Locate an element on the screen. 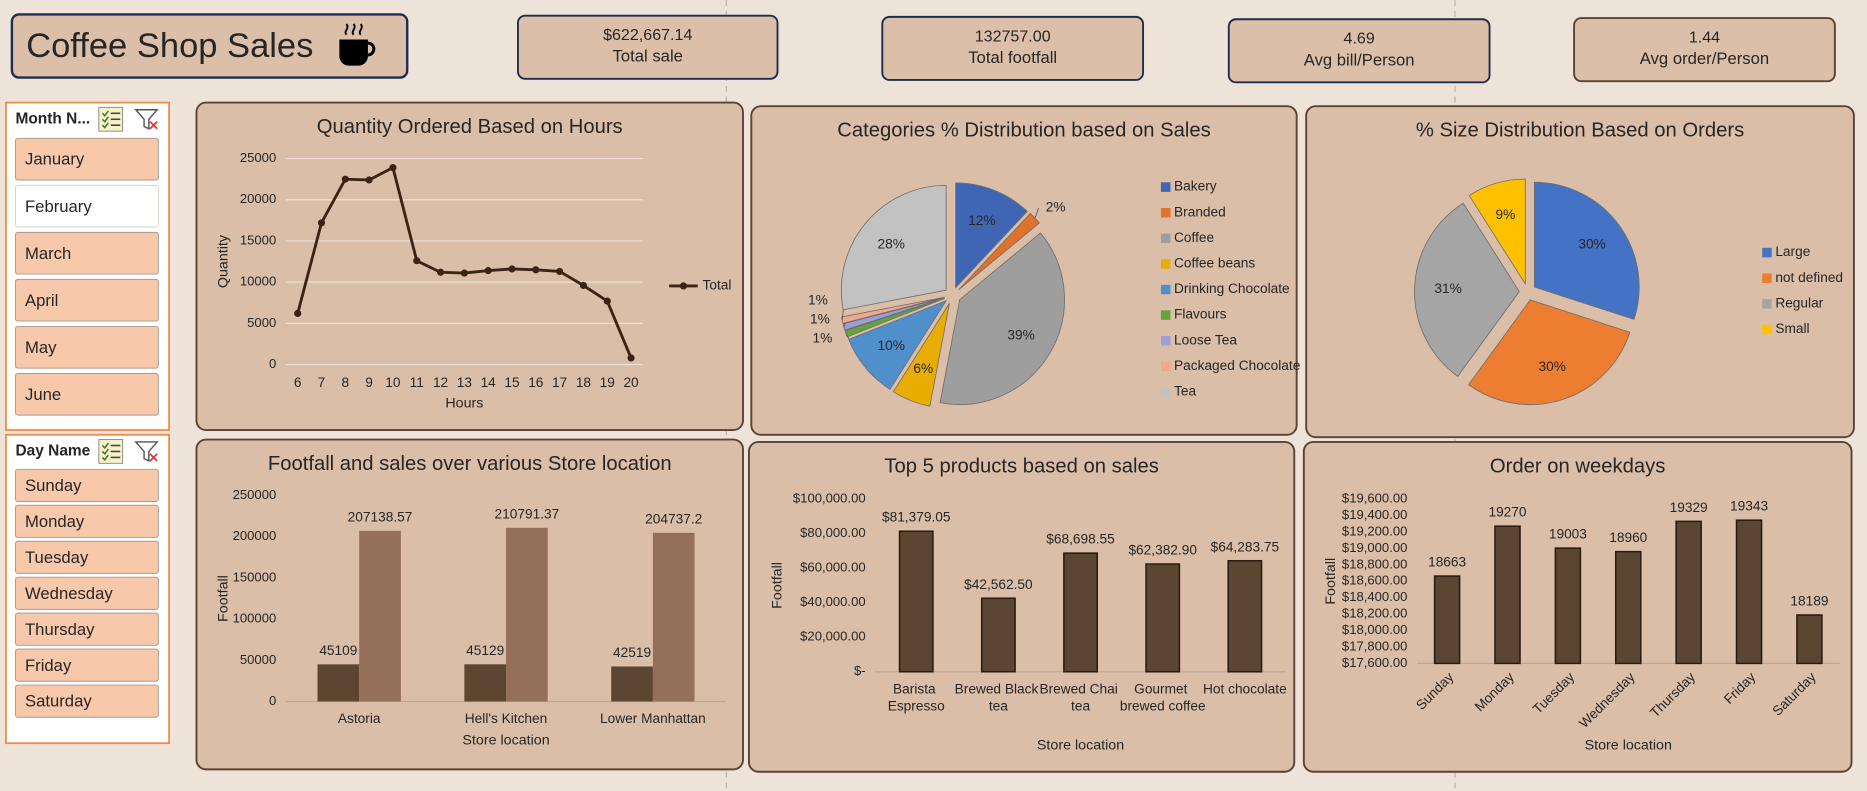 The width and height of the screenshot is (1867, 791). legend-label: Tea is located at coordinates (1185, 391).